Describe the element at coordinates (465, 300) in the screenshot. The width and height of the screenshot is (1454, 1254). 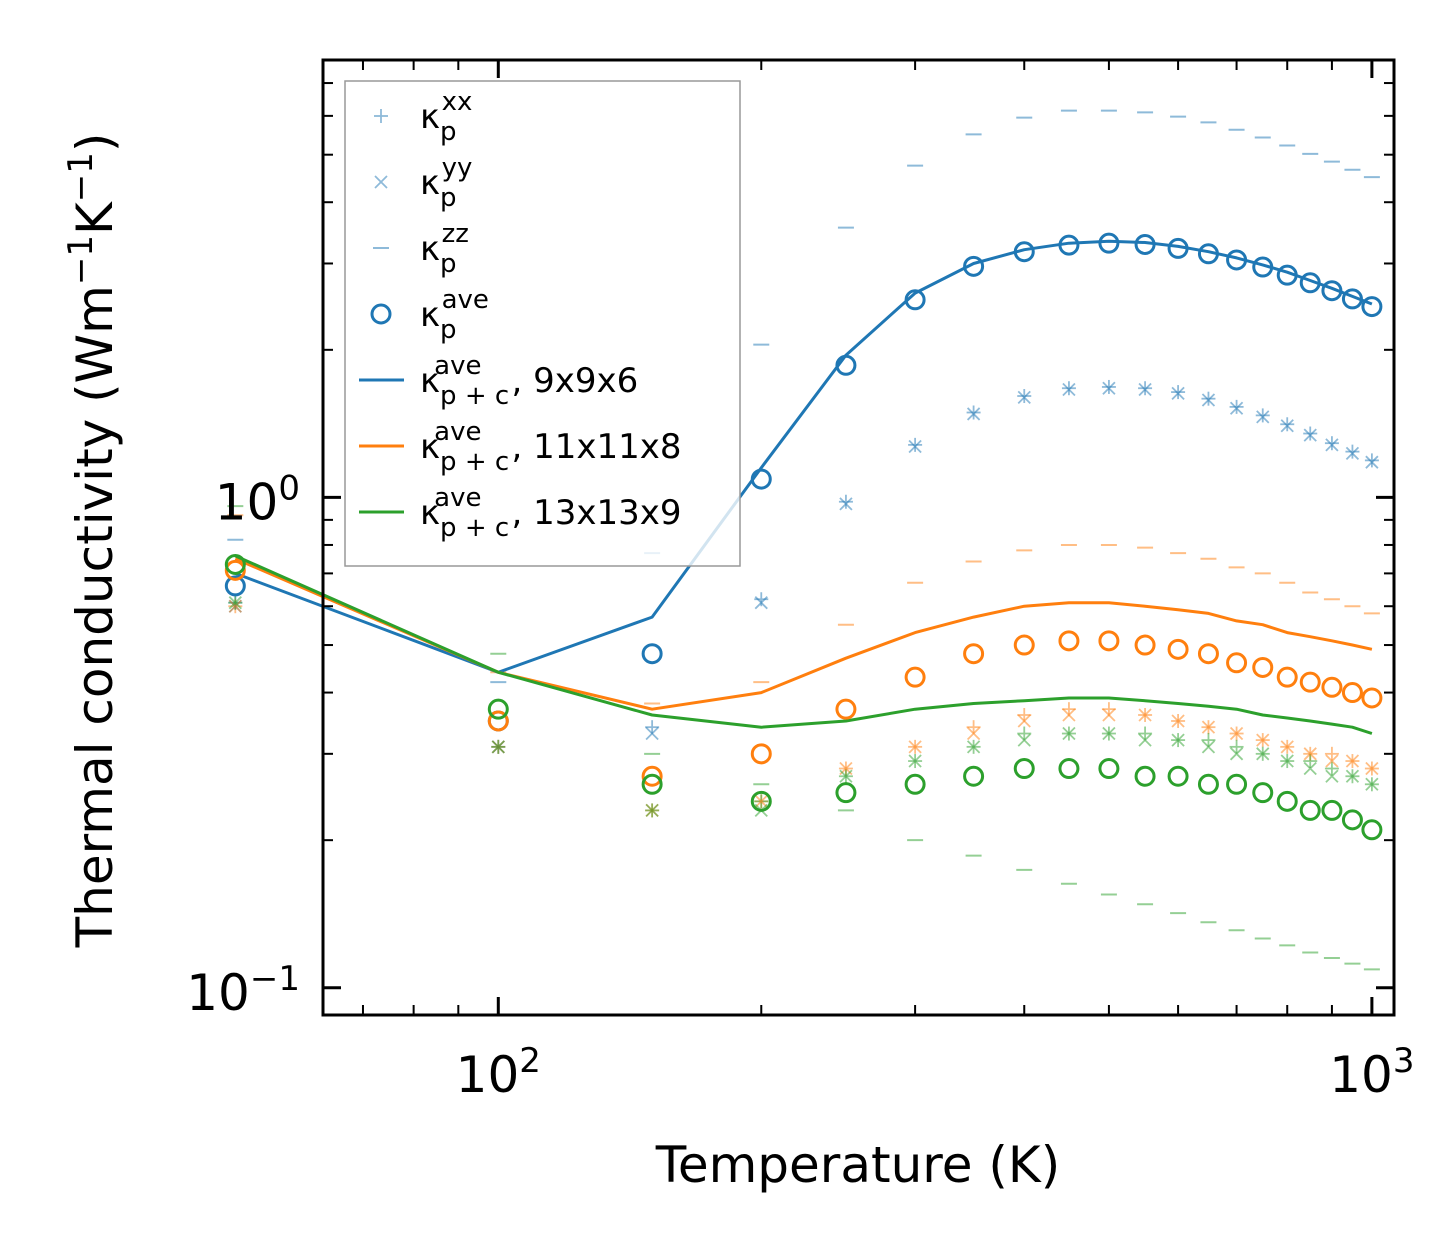
I see `legend-superscript: ave` at that location.